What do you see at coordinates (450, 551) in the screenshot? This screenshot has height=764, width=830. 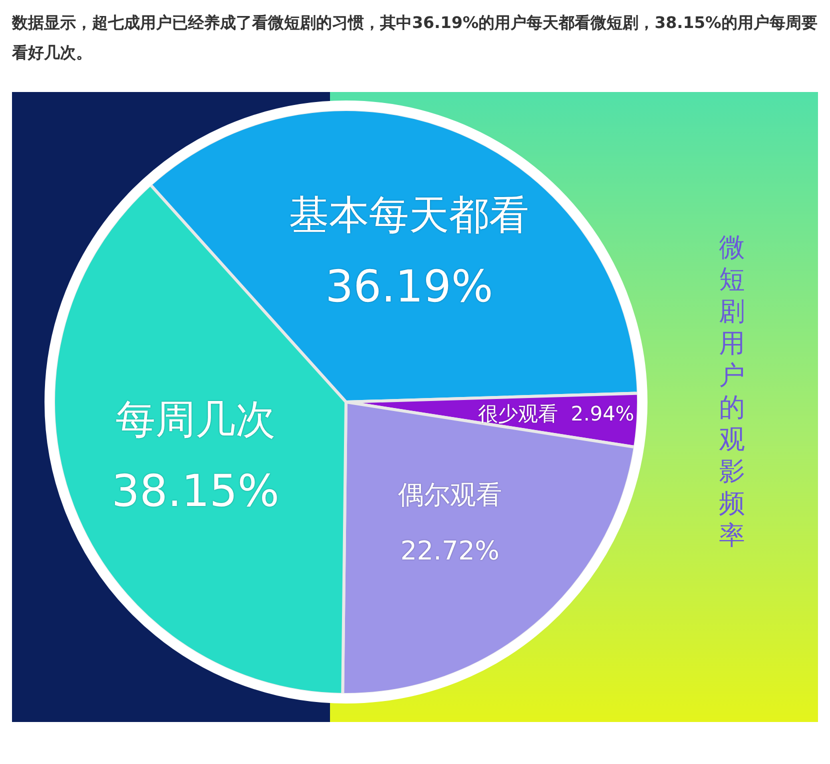 I see `data-label: 22.72%` at bounding box center [450, 551].